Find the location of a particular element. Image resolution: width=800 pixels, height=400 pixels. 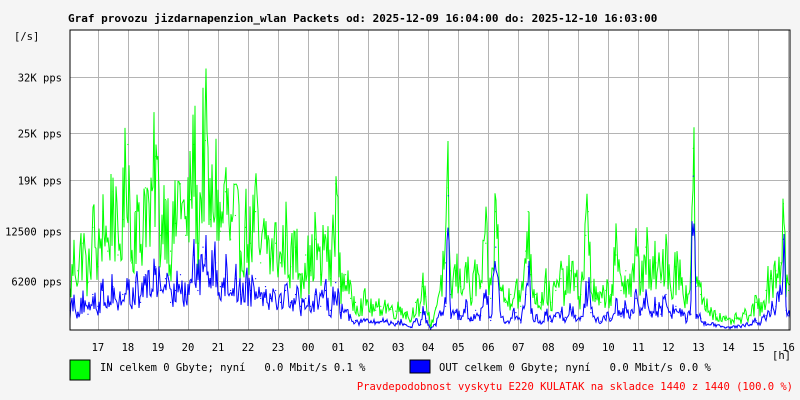

x-tick-label: 15 is located at coordinates (758, 348).